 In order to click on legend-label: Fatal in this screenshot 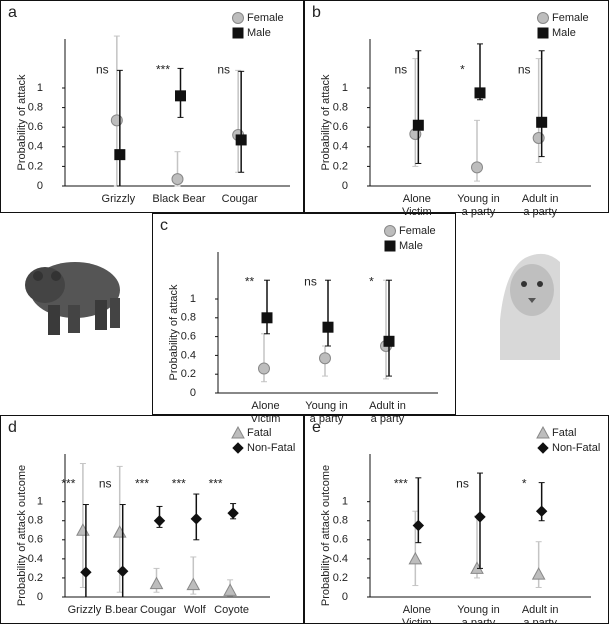, I will do `click(259, 433)`.